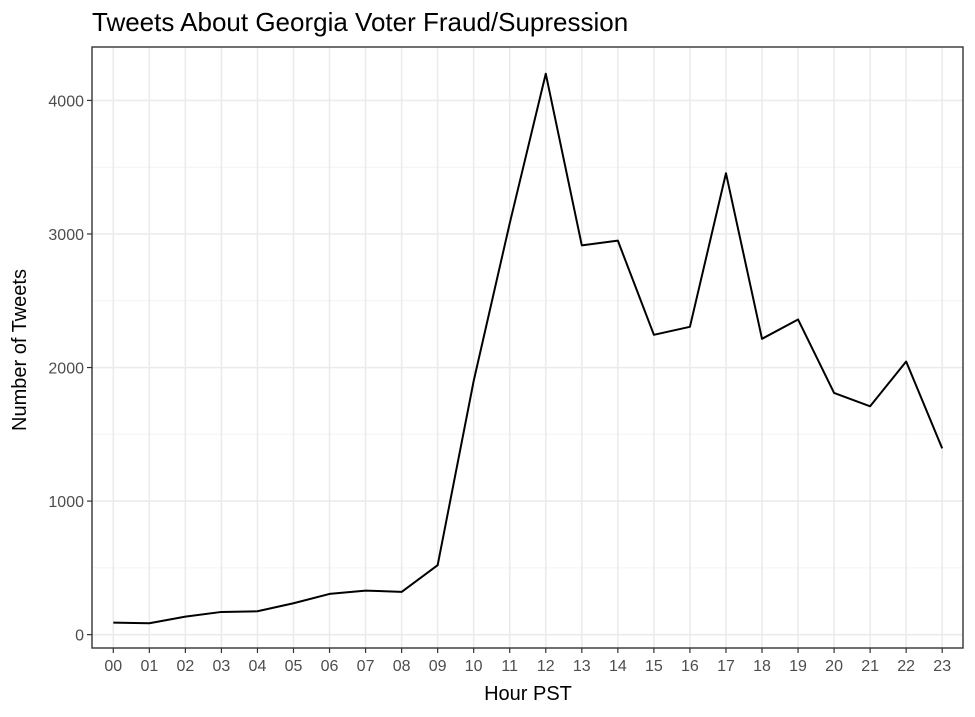 The image size is (975, 717). Describe the element at coordinates (509, 666) in the screenshot. I see `x-tick-label: 11` at that location.